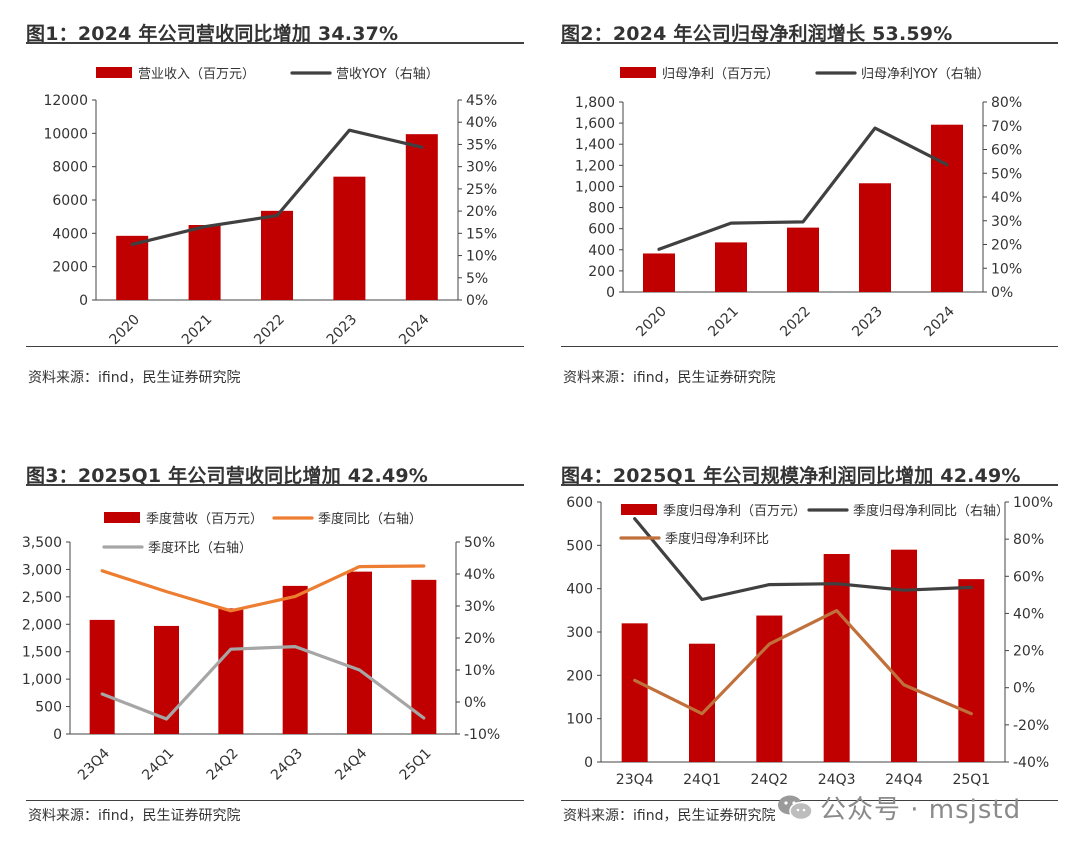 This screenshot has height=854, width=1080. Describe the element at coordinates (65, 134) in the screenshot. I see `y-tick-label: 10000` at that location.